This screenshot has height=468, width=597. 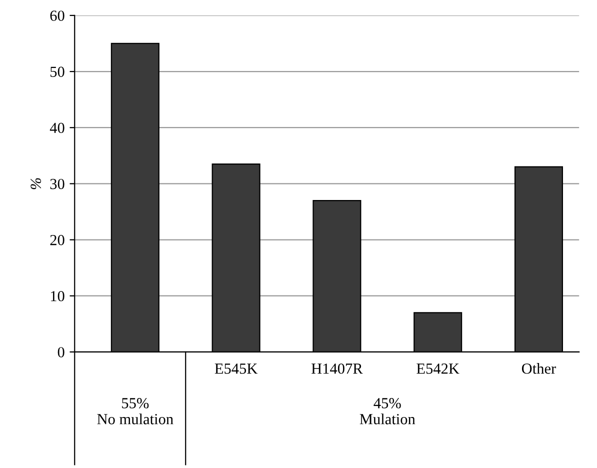 What do you see at coordinates (57, 15) in the screenshot?
I see `y-tick-label: 60` at bounding box center [57, 15].